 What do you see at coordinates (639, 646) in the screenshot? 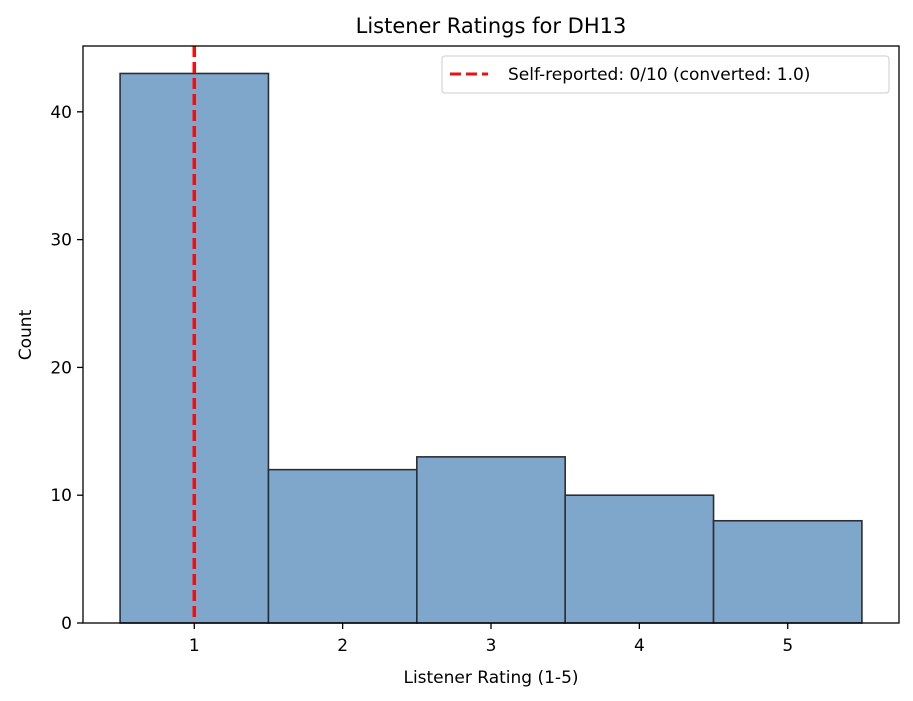
I see `x-tick-label: 4` at bounding box center [639, 646].